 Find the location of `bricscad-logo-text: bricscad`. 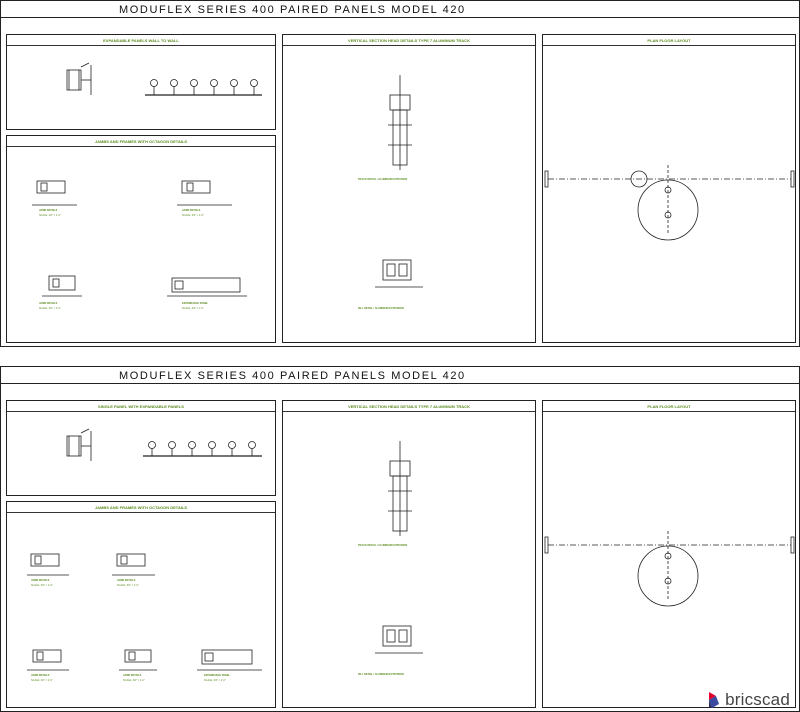

bricscad-logo-text: bricscad is located at coordinates (757, 699).